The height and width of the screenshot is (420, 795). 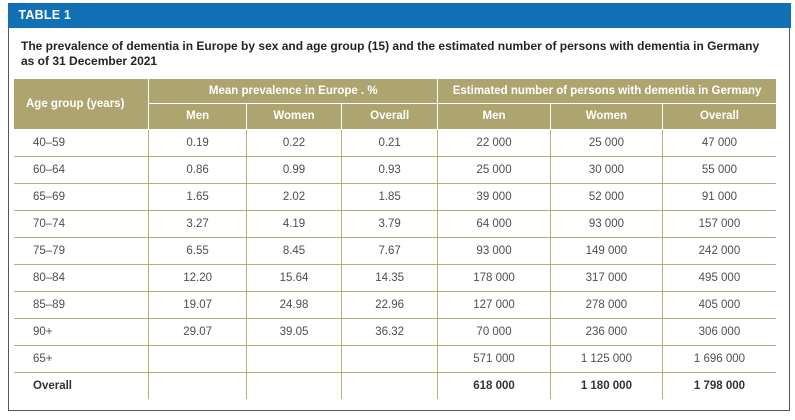 I want to click on age-group-cell: 60–64, so click(x=82, y=169).